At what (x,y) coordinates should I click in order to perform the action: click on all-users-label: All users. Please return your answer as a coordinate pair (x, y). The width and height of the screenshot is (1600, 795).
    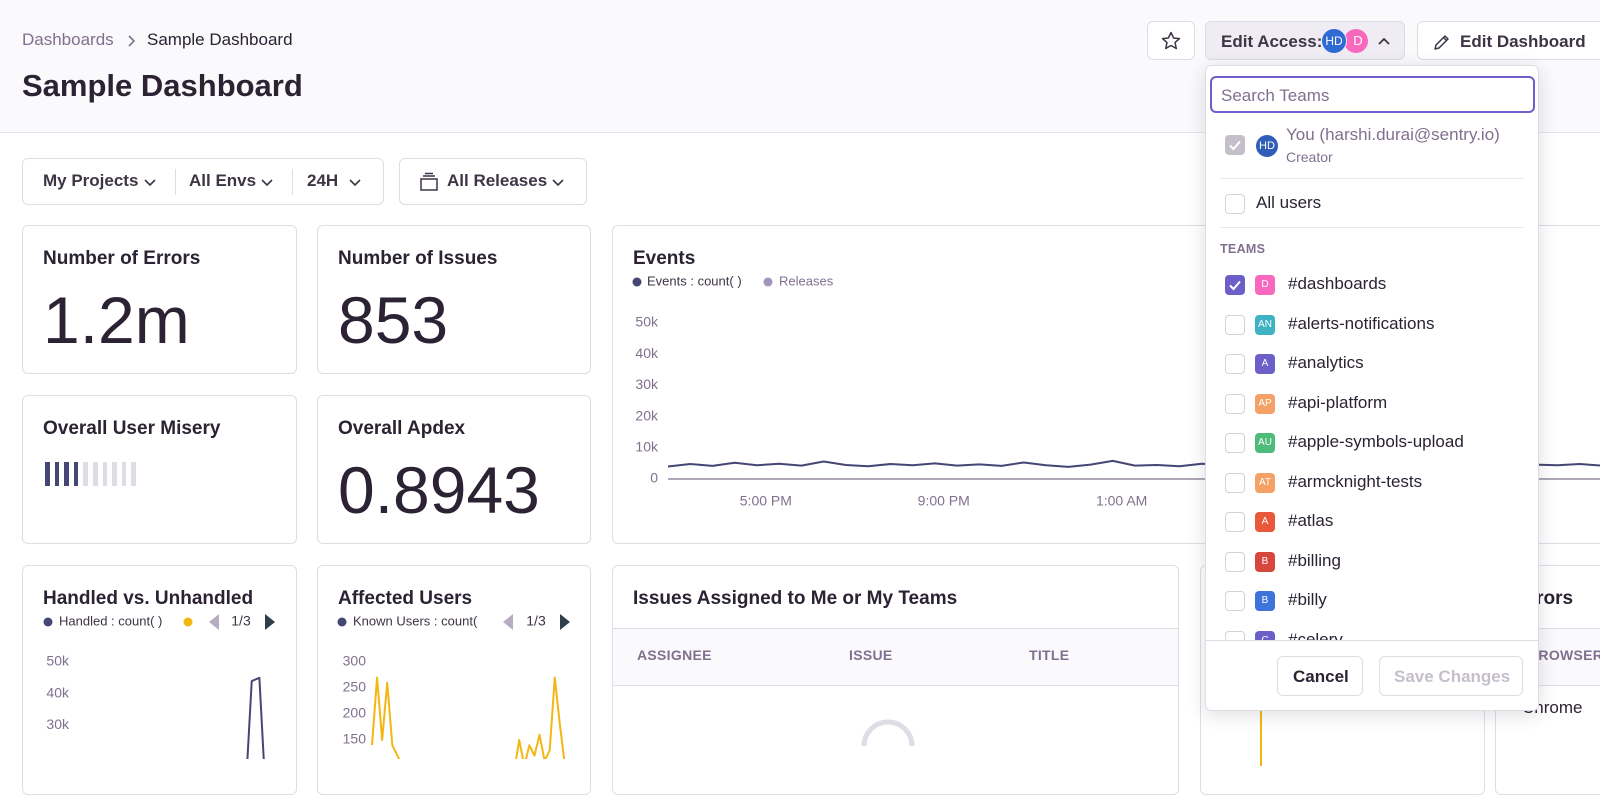
    Looking at the image, I should click on (1289, 202).